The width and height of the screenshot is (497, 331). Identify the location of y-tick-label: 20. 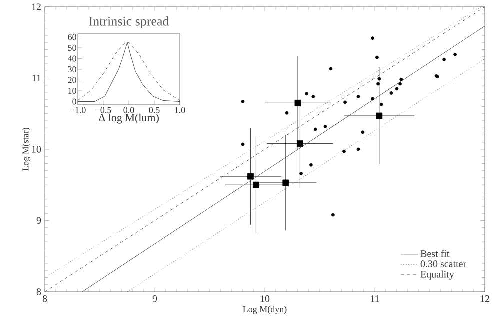
(72, 80).